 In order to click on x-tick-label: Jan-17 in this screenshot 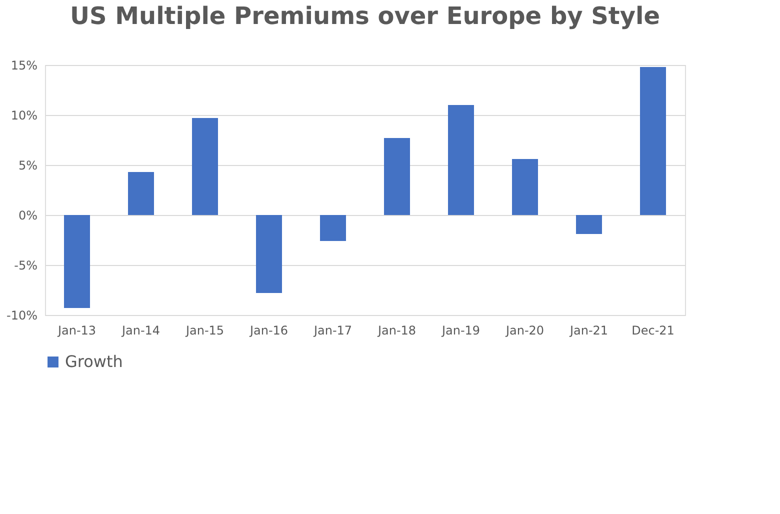, I will do `click(332, 331)`.